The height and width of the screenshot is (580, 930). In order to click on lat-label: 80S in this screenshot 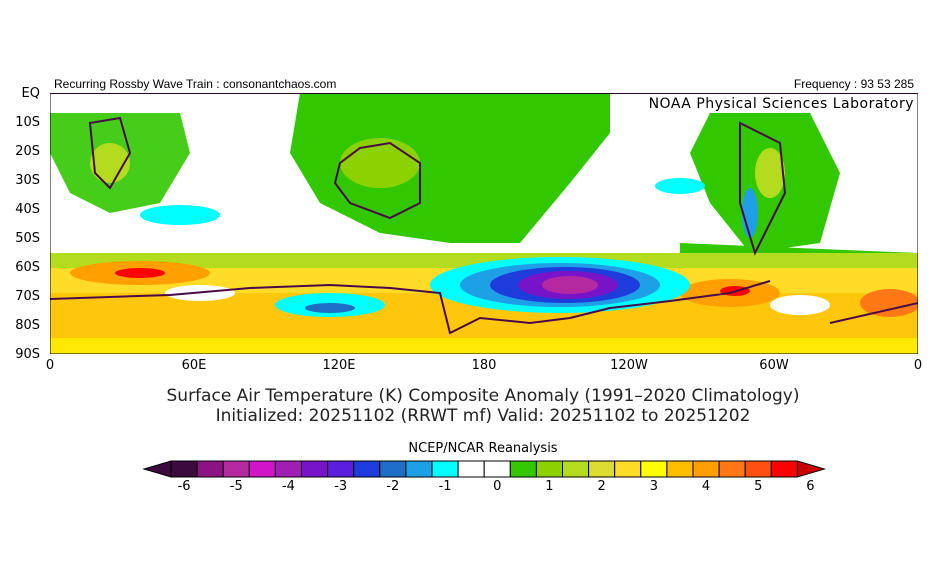, I will do `click(27, 325)`.